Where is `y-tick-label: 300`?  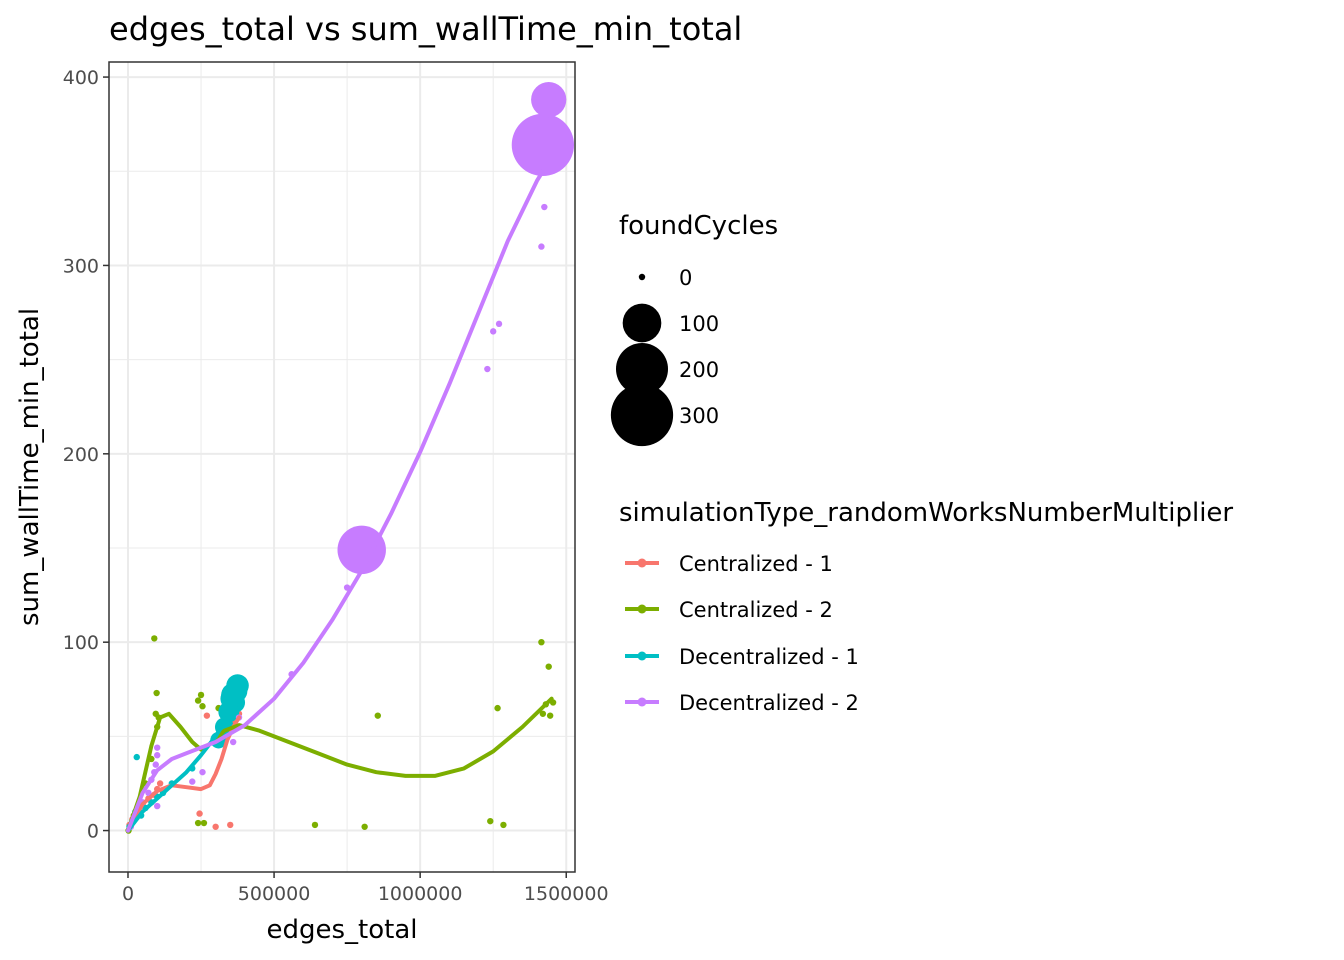
y-tick-label: 300 is located at coordinates (81, 266).